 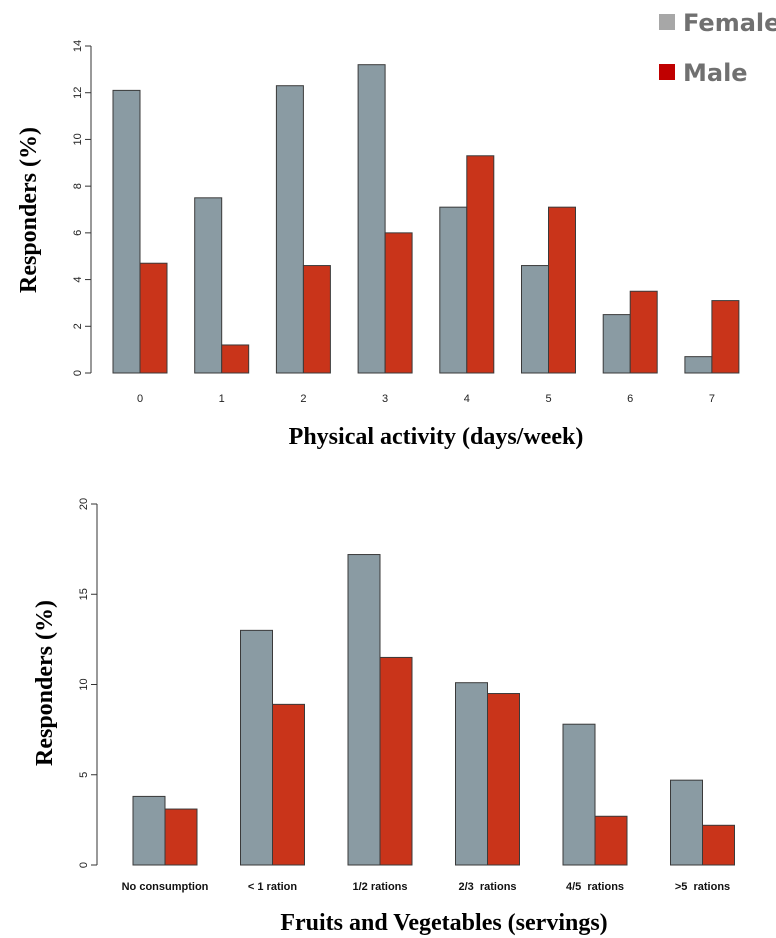 I want to click on x-tick-label: No consumption, so click(x=165, y=887).